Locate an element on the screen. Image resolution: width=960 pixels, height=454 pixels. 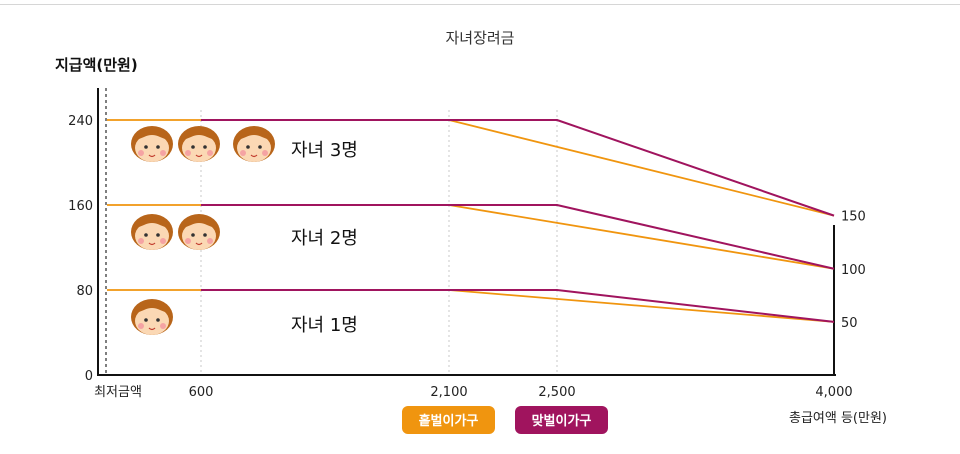
x-tick-label-2: 2,100 is located at coordinates (448, 392).